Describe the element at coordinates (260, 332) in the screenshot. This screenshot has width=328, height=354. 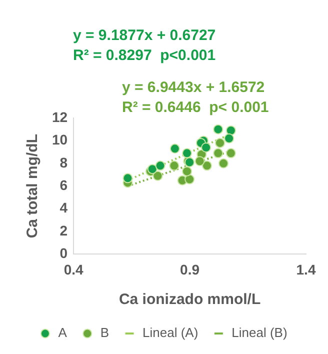
I see `legend-label: Lineal (B)` at that location.